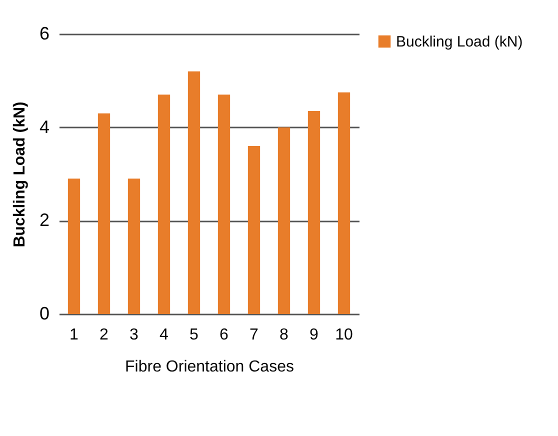  I want to click on x-tick-label: 4, so click(164, 335).